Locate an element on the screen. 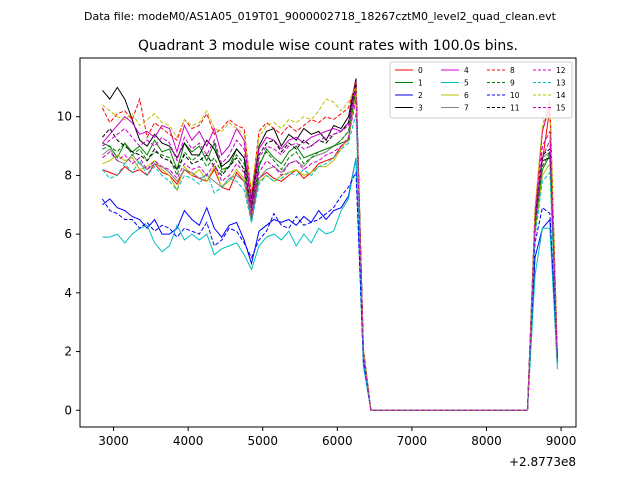 The image size is (640, 480). x-axis: 3000 4000 5000 6000 7000 8000 9000 is located at coordinates (337, 437).